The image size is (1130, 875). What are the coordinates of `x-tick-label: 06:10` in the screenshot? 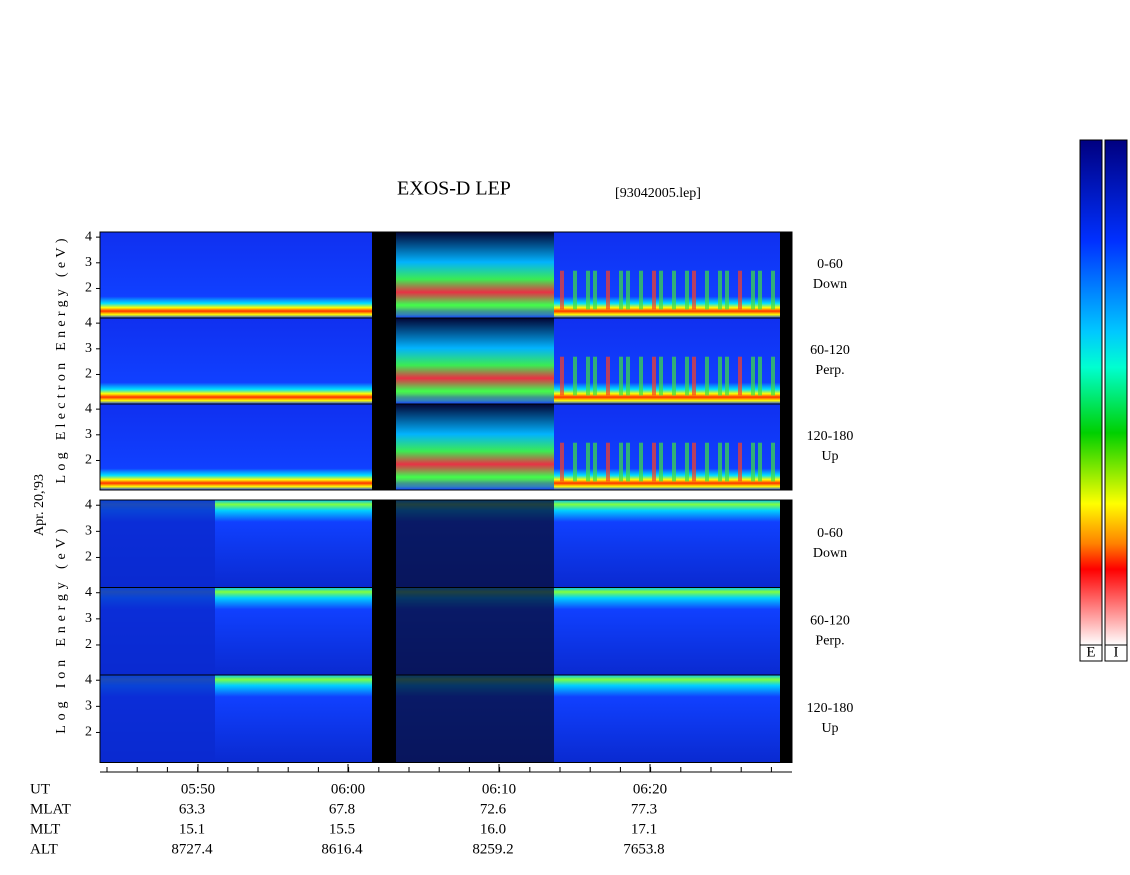 It's located at (499, 789).